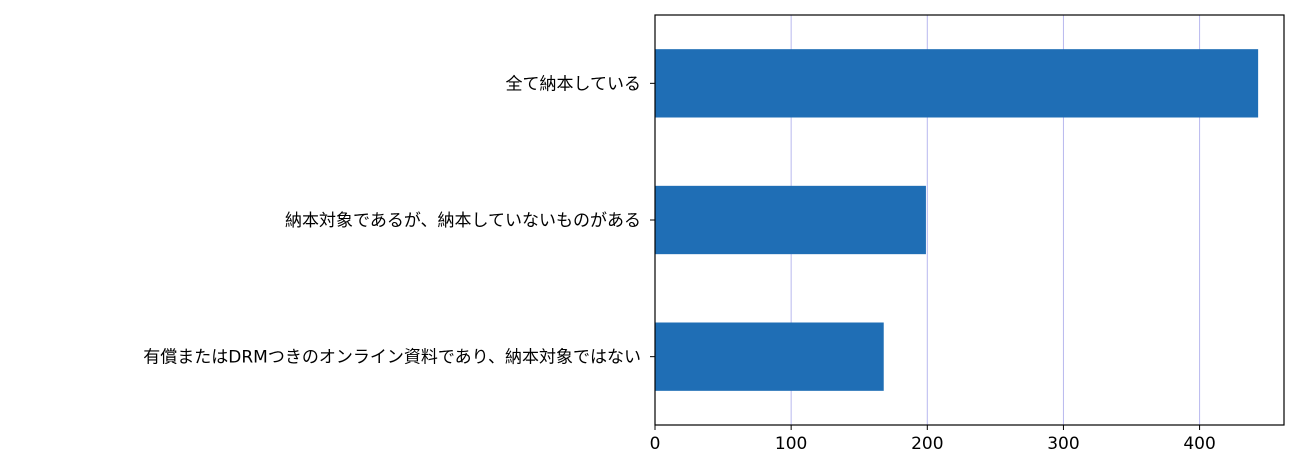 The image size is (1304, 462). I want to click on x-tick-label: 200, so click(927, 444).